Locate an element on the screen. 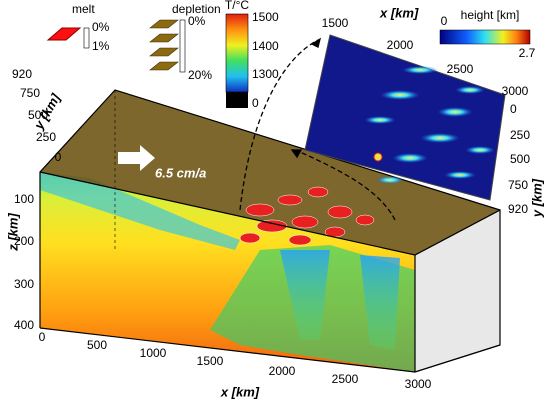  height-colorbar is located at coordinates (485, 37).